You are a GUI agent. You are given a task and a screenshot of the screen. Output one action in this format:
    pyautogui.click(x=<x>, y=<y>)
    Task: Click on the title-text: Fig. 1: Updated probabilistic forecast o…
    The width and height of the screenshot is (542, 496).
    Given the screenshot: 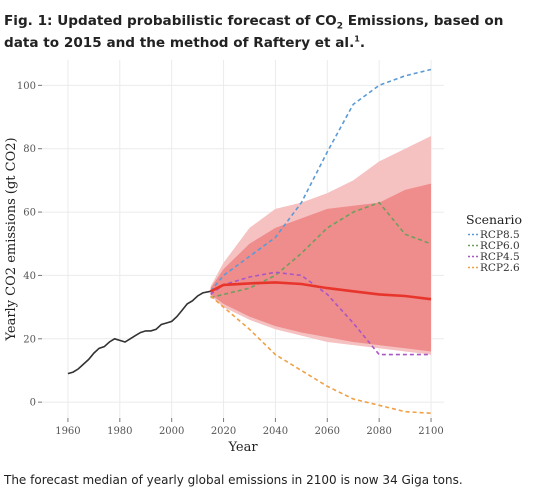 What is the action you would take?
    pyautogui.click(x=170, y=21)
    